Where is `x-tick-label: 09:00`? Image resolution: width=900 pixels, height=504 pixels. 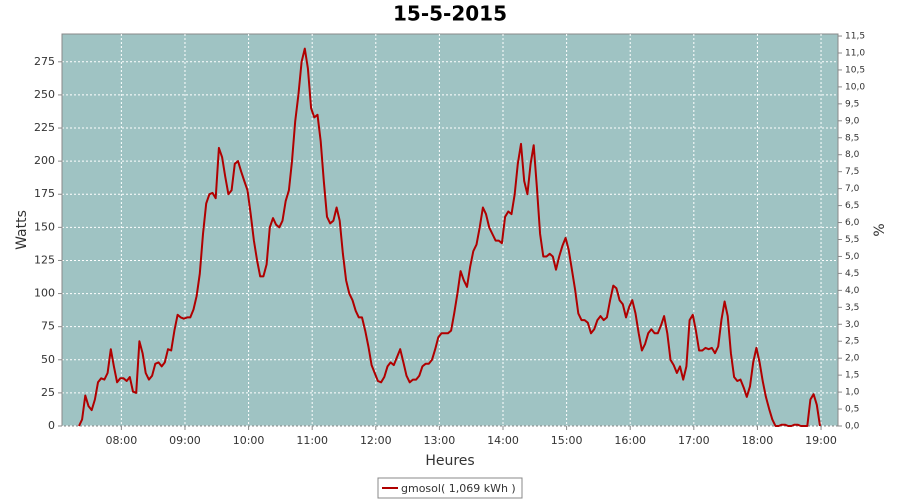 x-tick-label: 09:00 is located at coordinates (185, 440).